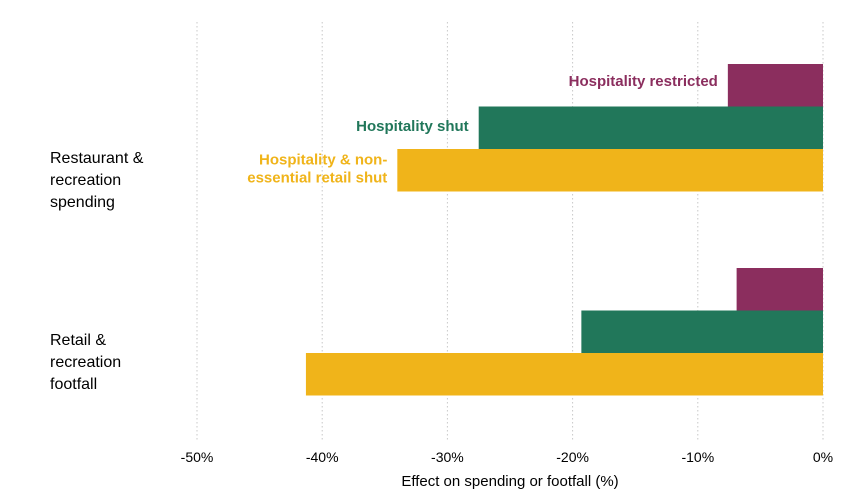 This screenshot has width=848, height=499. Describe the element at coordinates (78, 340) in the screenshot. I see `category-label-line: Retail &` at that location.